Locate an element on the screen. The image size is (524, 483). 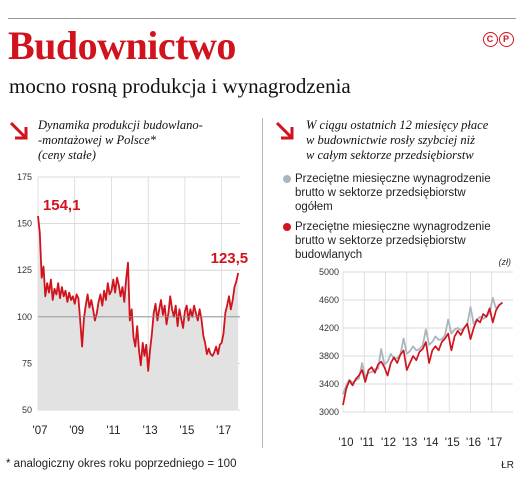
x-tick-label: '07 is located at coordinates (40, 431).